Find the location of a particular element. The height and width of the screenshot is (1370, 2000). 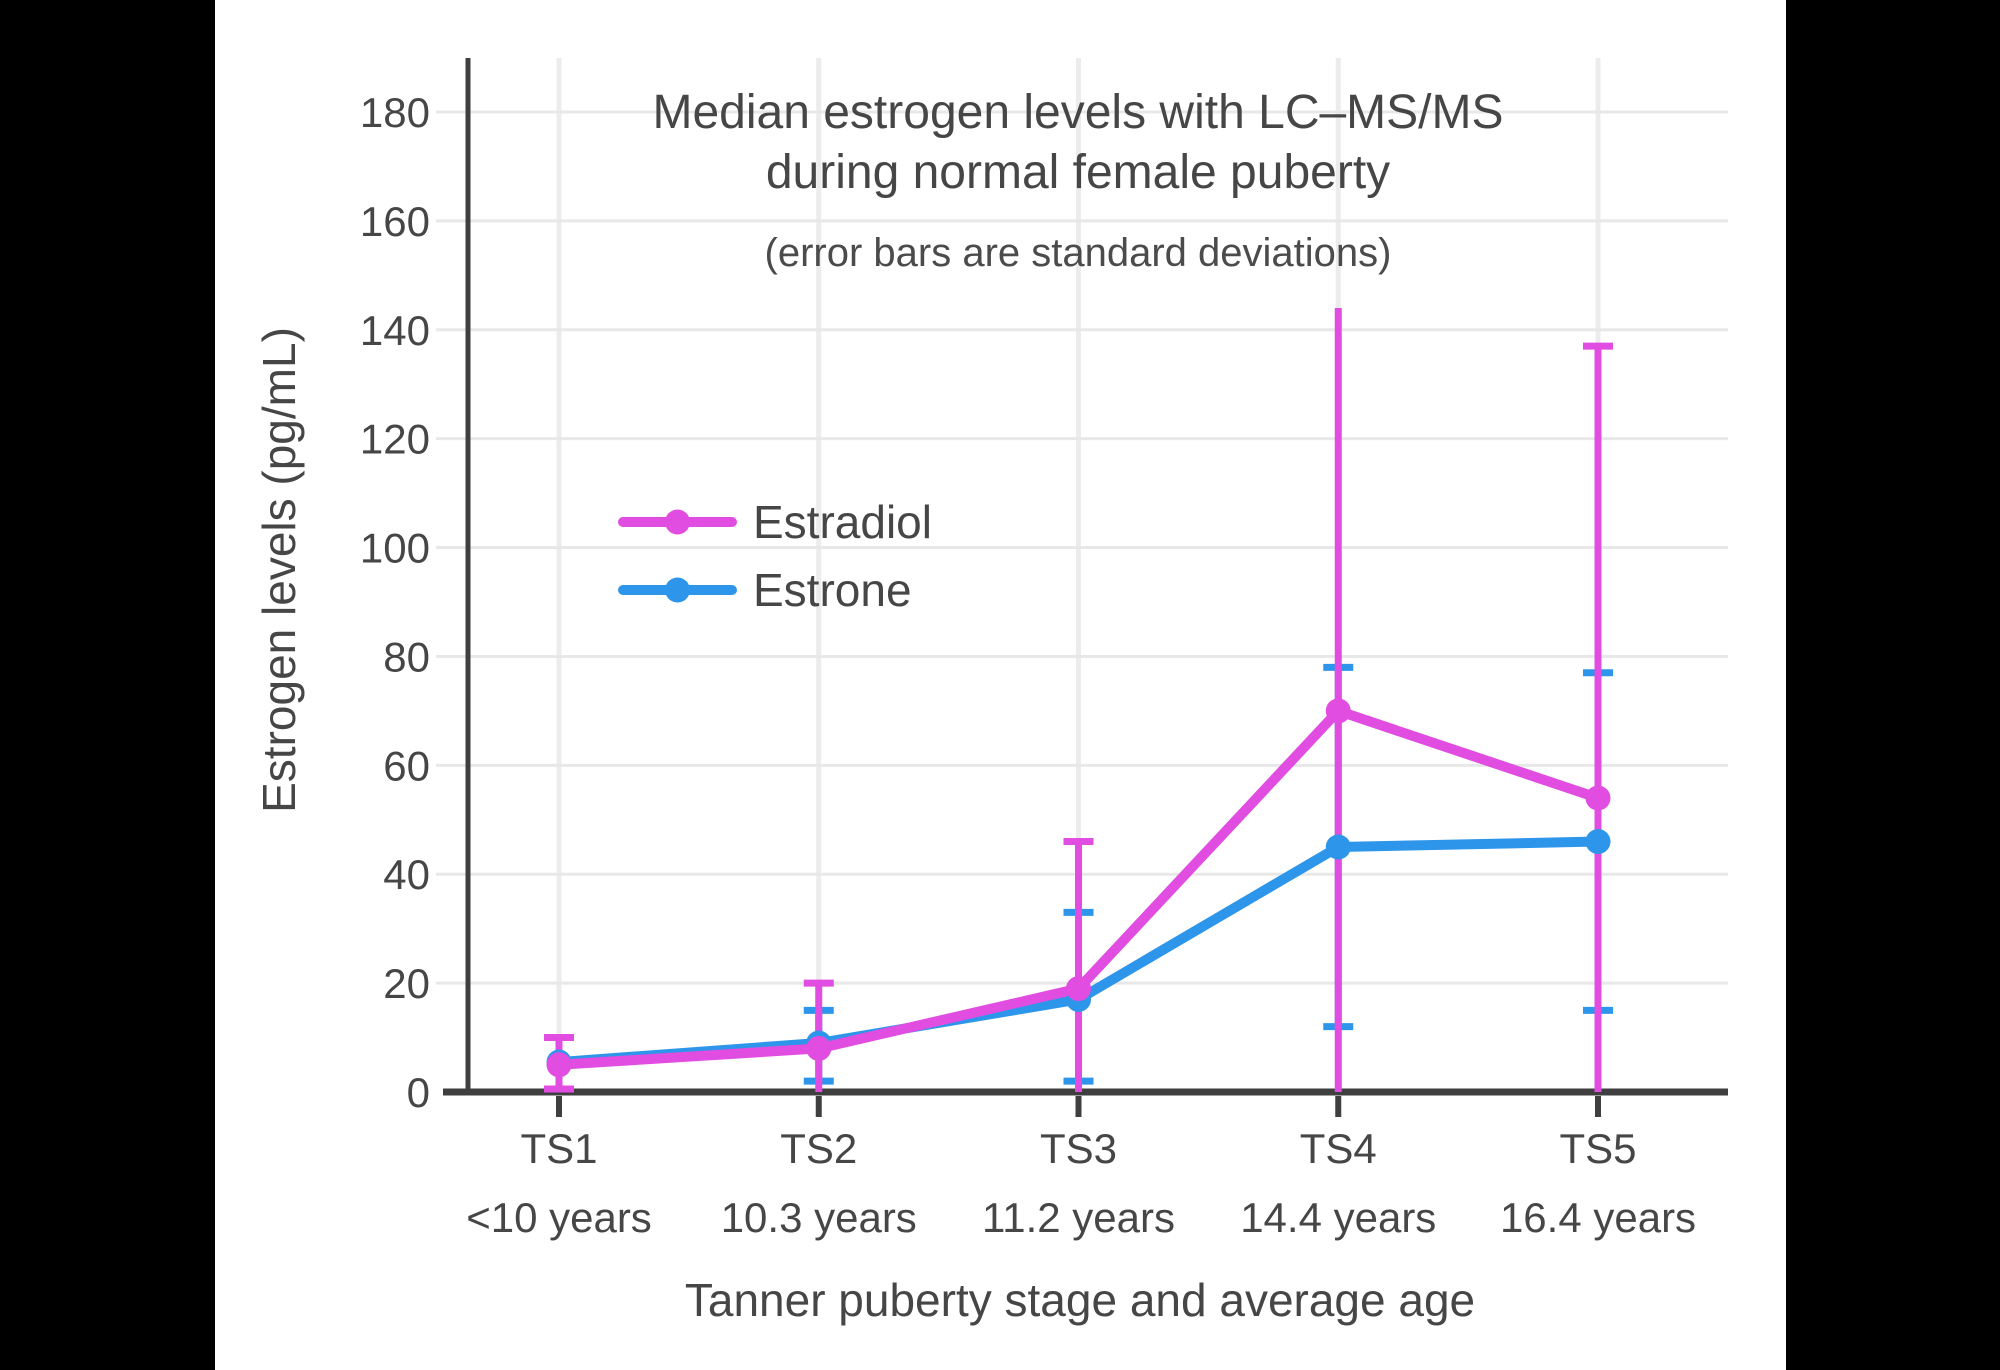

data-point-estradiol-ts4 is located at coordinates (1338, 711).